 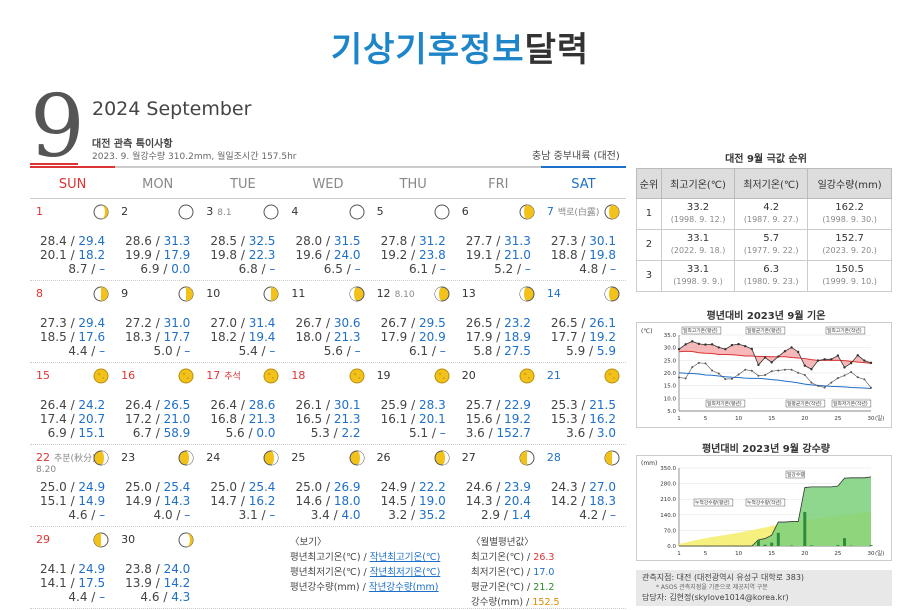 What do you see at coordinates (328, 241) in the screenshot?
I see `max-temp-row: 28.0 / 31.5` at bounding box center [328, 241].